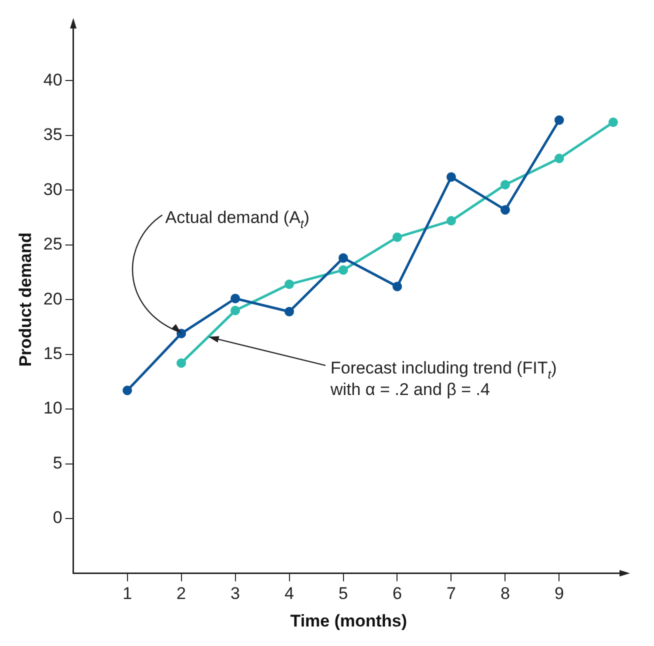  Describe the element at coordinates (52, 80) in the screenshot. I see `y-tick-label: 40` at that location.